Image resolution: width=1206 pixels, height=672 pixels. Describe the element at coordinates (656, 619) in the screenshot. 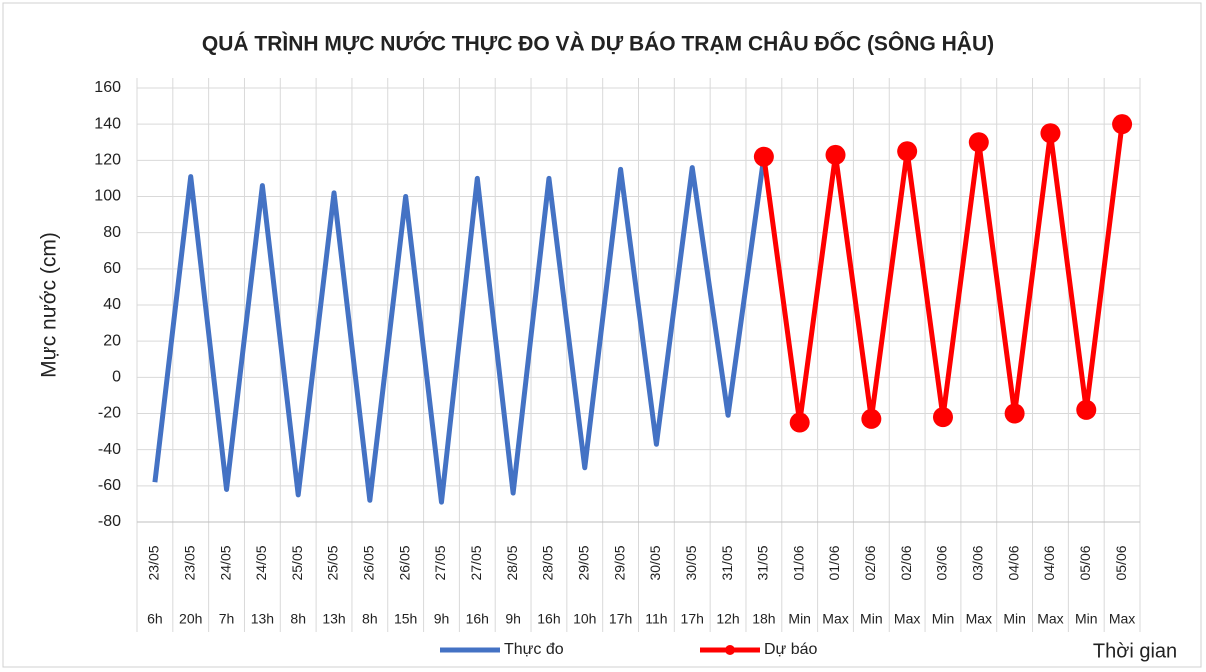

I see `x-time-label: 11h` at that location.